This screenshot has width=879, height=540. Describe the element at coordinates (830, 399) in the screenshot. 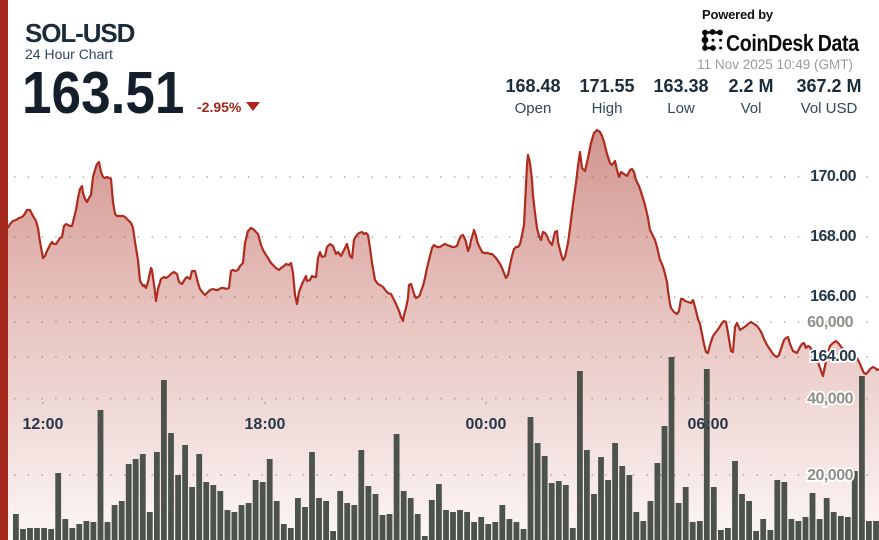

I see `svg-text: 40,000` at that location.